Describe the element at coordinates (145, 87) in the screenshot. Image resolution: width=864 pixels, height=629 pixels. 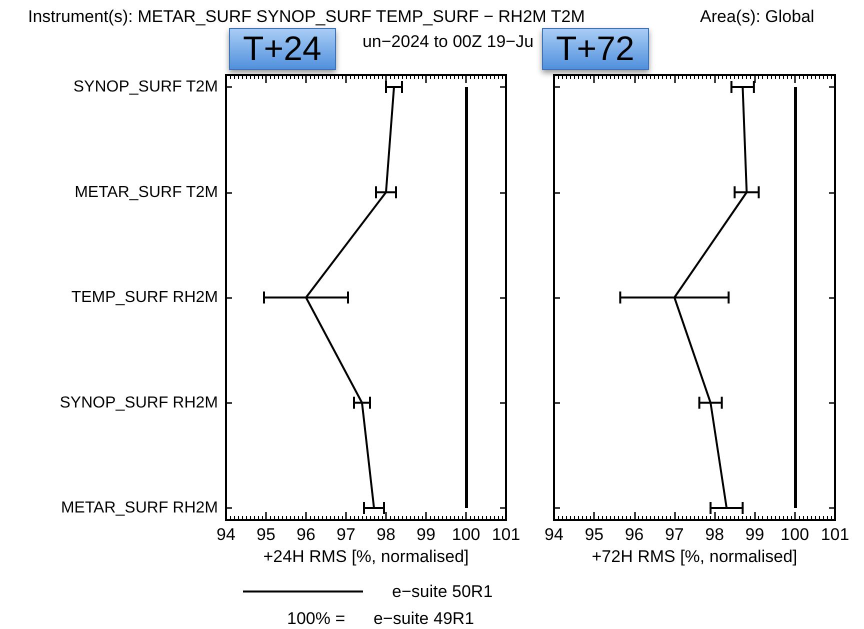
I see `y-tick-label: SYNOP_SURF T2M` at that location.